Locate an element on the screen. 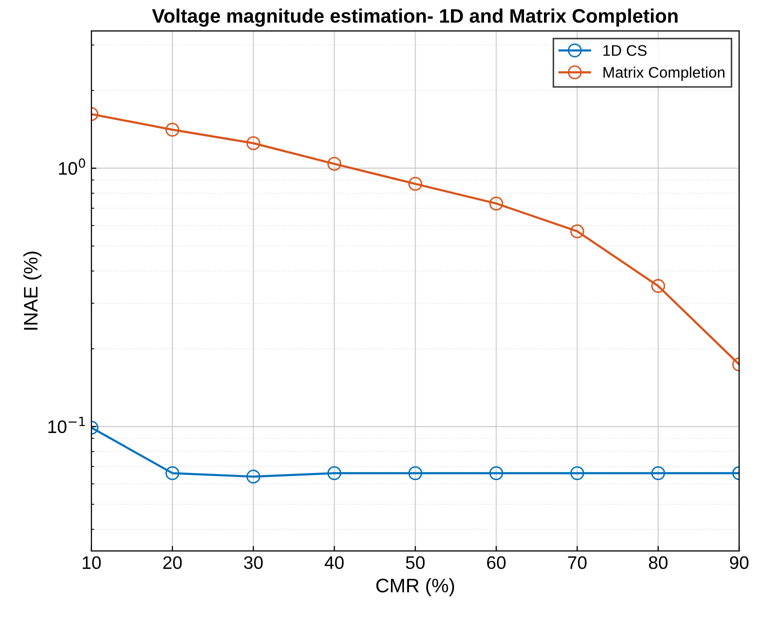 The image size is (762, 619). x-tick-label: 10 is located at coordinates (91, 563).